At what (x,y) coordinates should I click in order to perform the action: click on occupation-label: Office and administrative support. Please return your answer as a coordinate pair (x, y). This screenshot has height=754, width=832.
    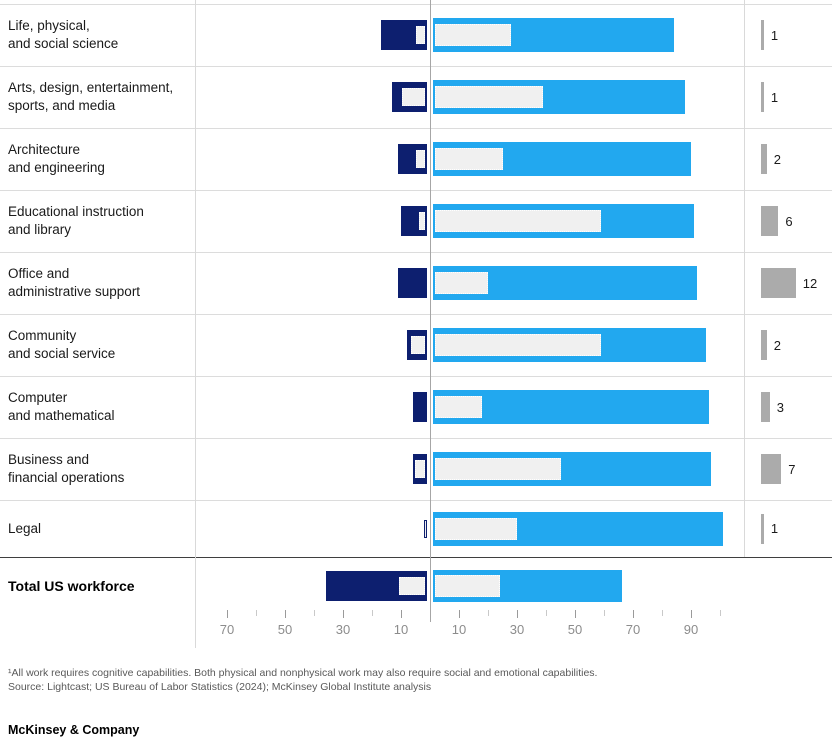
    Looking at the image, I should click on (74, 282).